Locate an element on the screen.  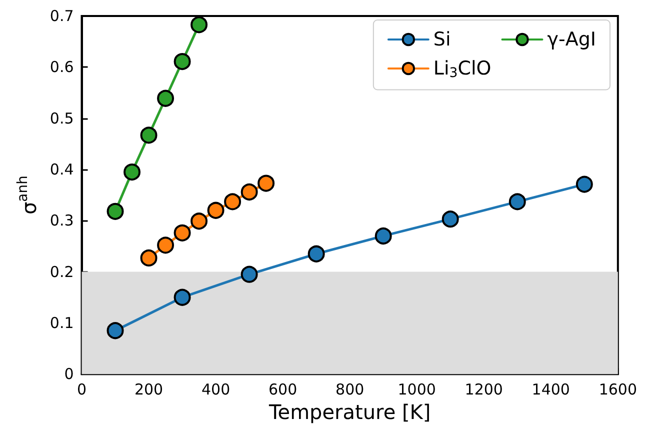
x-tick-label: 1200 is located at coordinates (483, 389).